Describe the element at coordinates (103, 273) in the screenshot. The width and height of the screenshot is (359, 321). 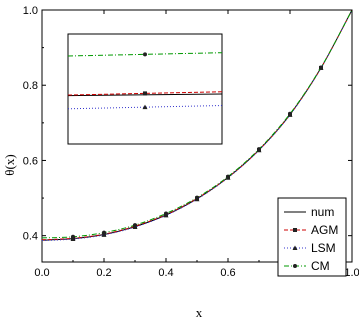
I see `x-tick-label: 0.2` at that location.